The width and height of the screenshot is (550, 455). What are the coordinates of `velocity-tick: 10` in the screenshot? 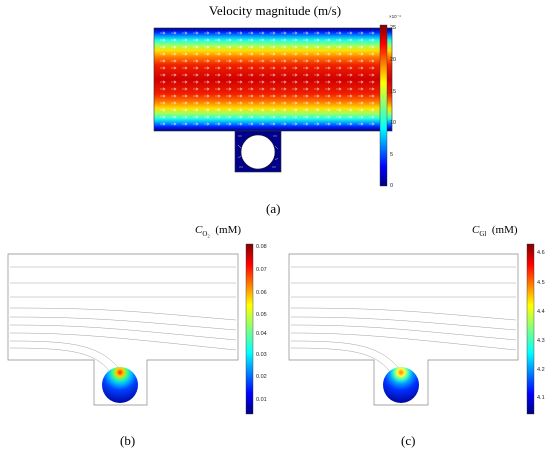 It's located at (393, 123).